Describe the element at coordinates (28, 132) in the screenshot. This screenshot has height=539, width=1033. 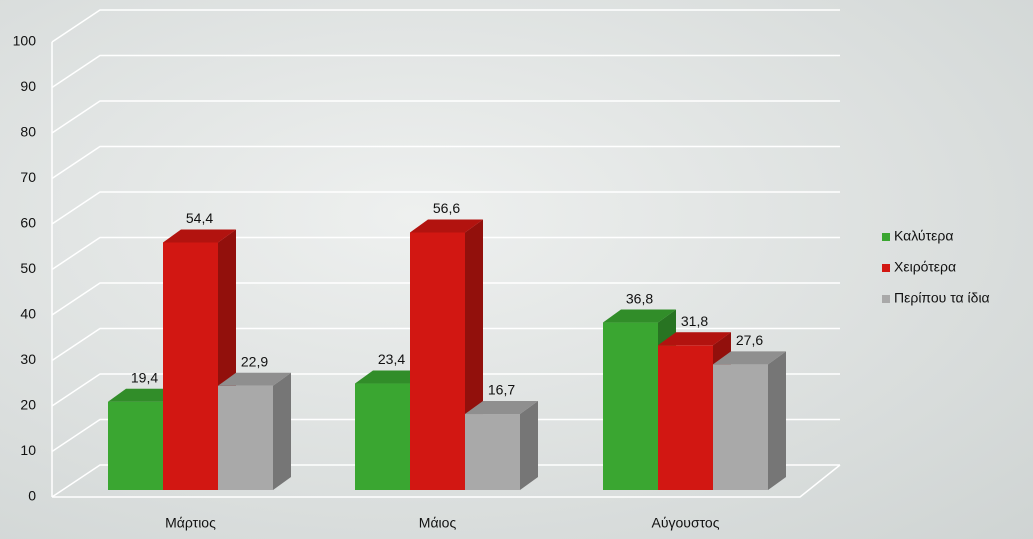
I see `y-tick-label: 80` at that location.